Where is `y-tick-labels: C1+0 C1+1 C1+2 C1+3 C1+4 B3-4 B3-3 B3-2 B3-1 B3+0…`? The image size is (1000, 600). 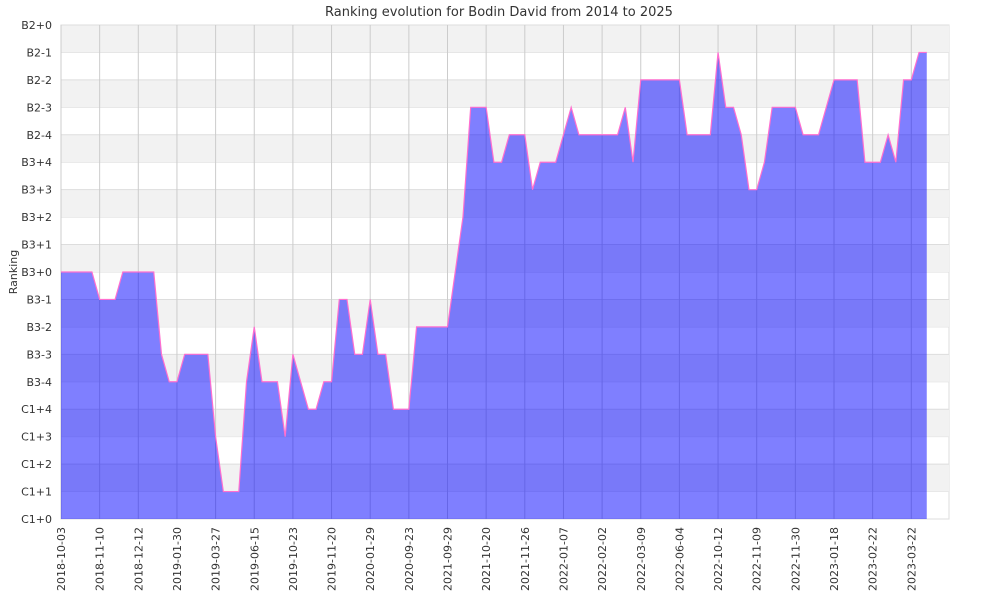 y-tick-labels: C1+0 C1+1 C1+2 C1+3 C1+4 B3-4 B3-3 B3-2 B3-1 B3+0… is located at coordinates (36, 272).